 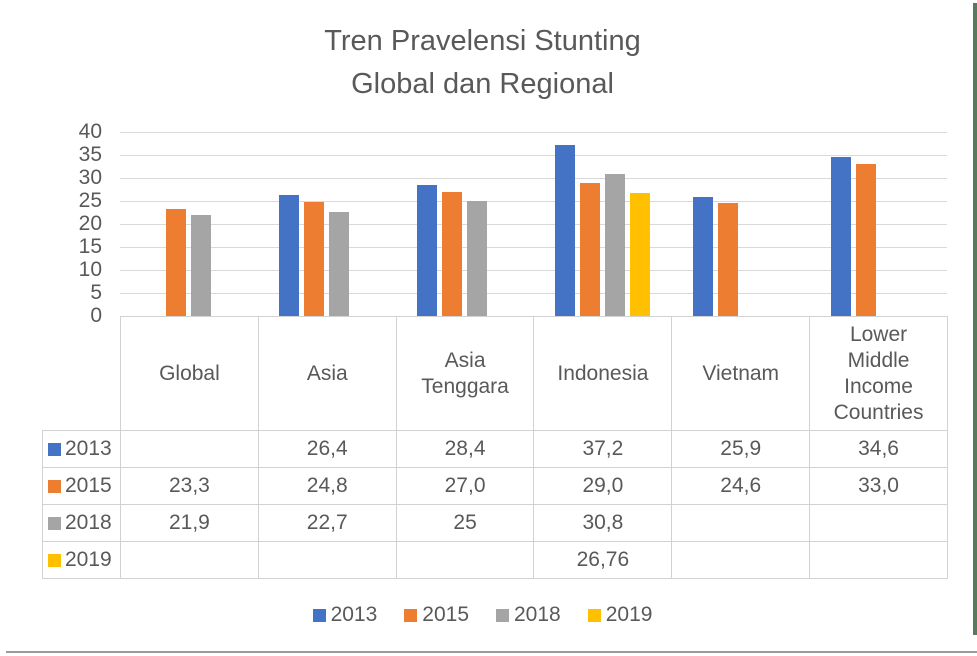 What do you see at coordinates (314, 258) in the screenshot?
I see `bar-2015-asia` at bounding box center [314, 258].